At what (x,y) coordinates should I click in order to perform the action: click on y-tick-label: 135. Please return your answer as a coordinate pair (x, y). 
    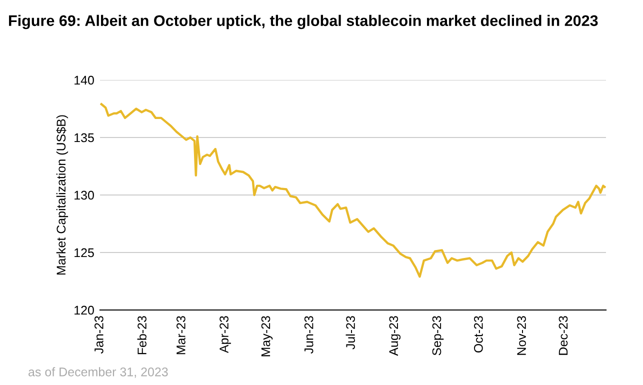
    Looking at the image, I should click on (84, 137).